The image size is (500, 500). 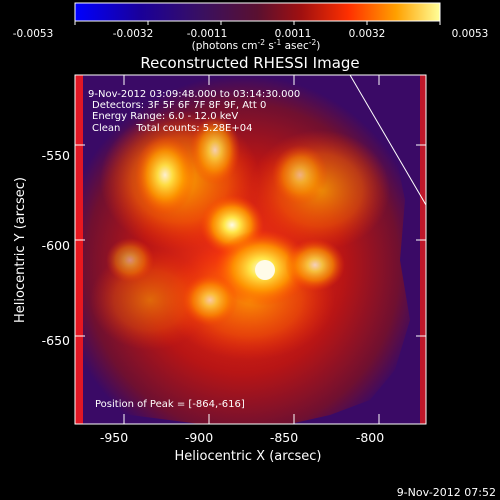 What do you see at coordinates (20, 250) in the screenshot?
I see `y-axis-label: Heliocentric Y (arcsec)` at bounding box center [20, 250].